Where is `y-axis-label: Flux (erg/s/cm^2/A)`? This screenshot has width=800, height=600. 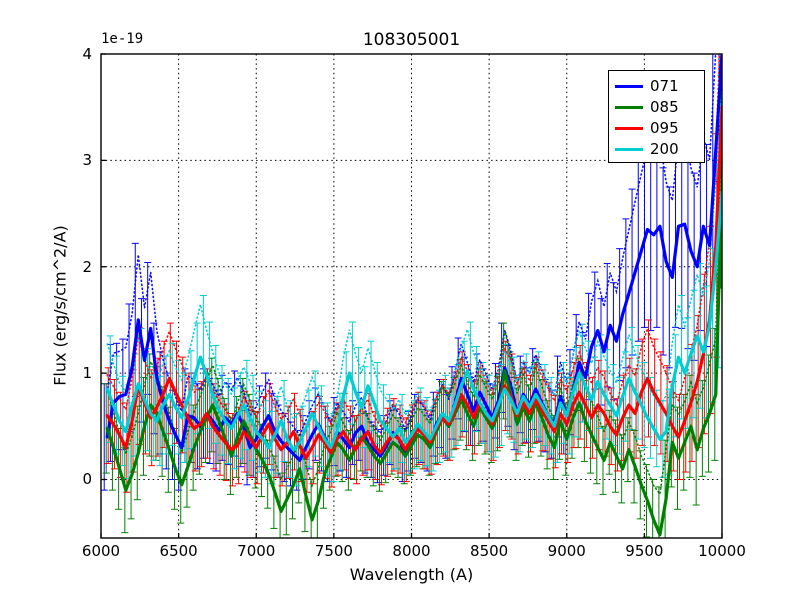
y-axis-label: Flux (erg/s/cm^2/A) is located at coordinates (60, 305).